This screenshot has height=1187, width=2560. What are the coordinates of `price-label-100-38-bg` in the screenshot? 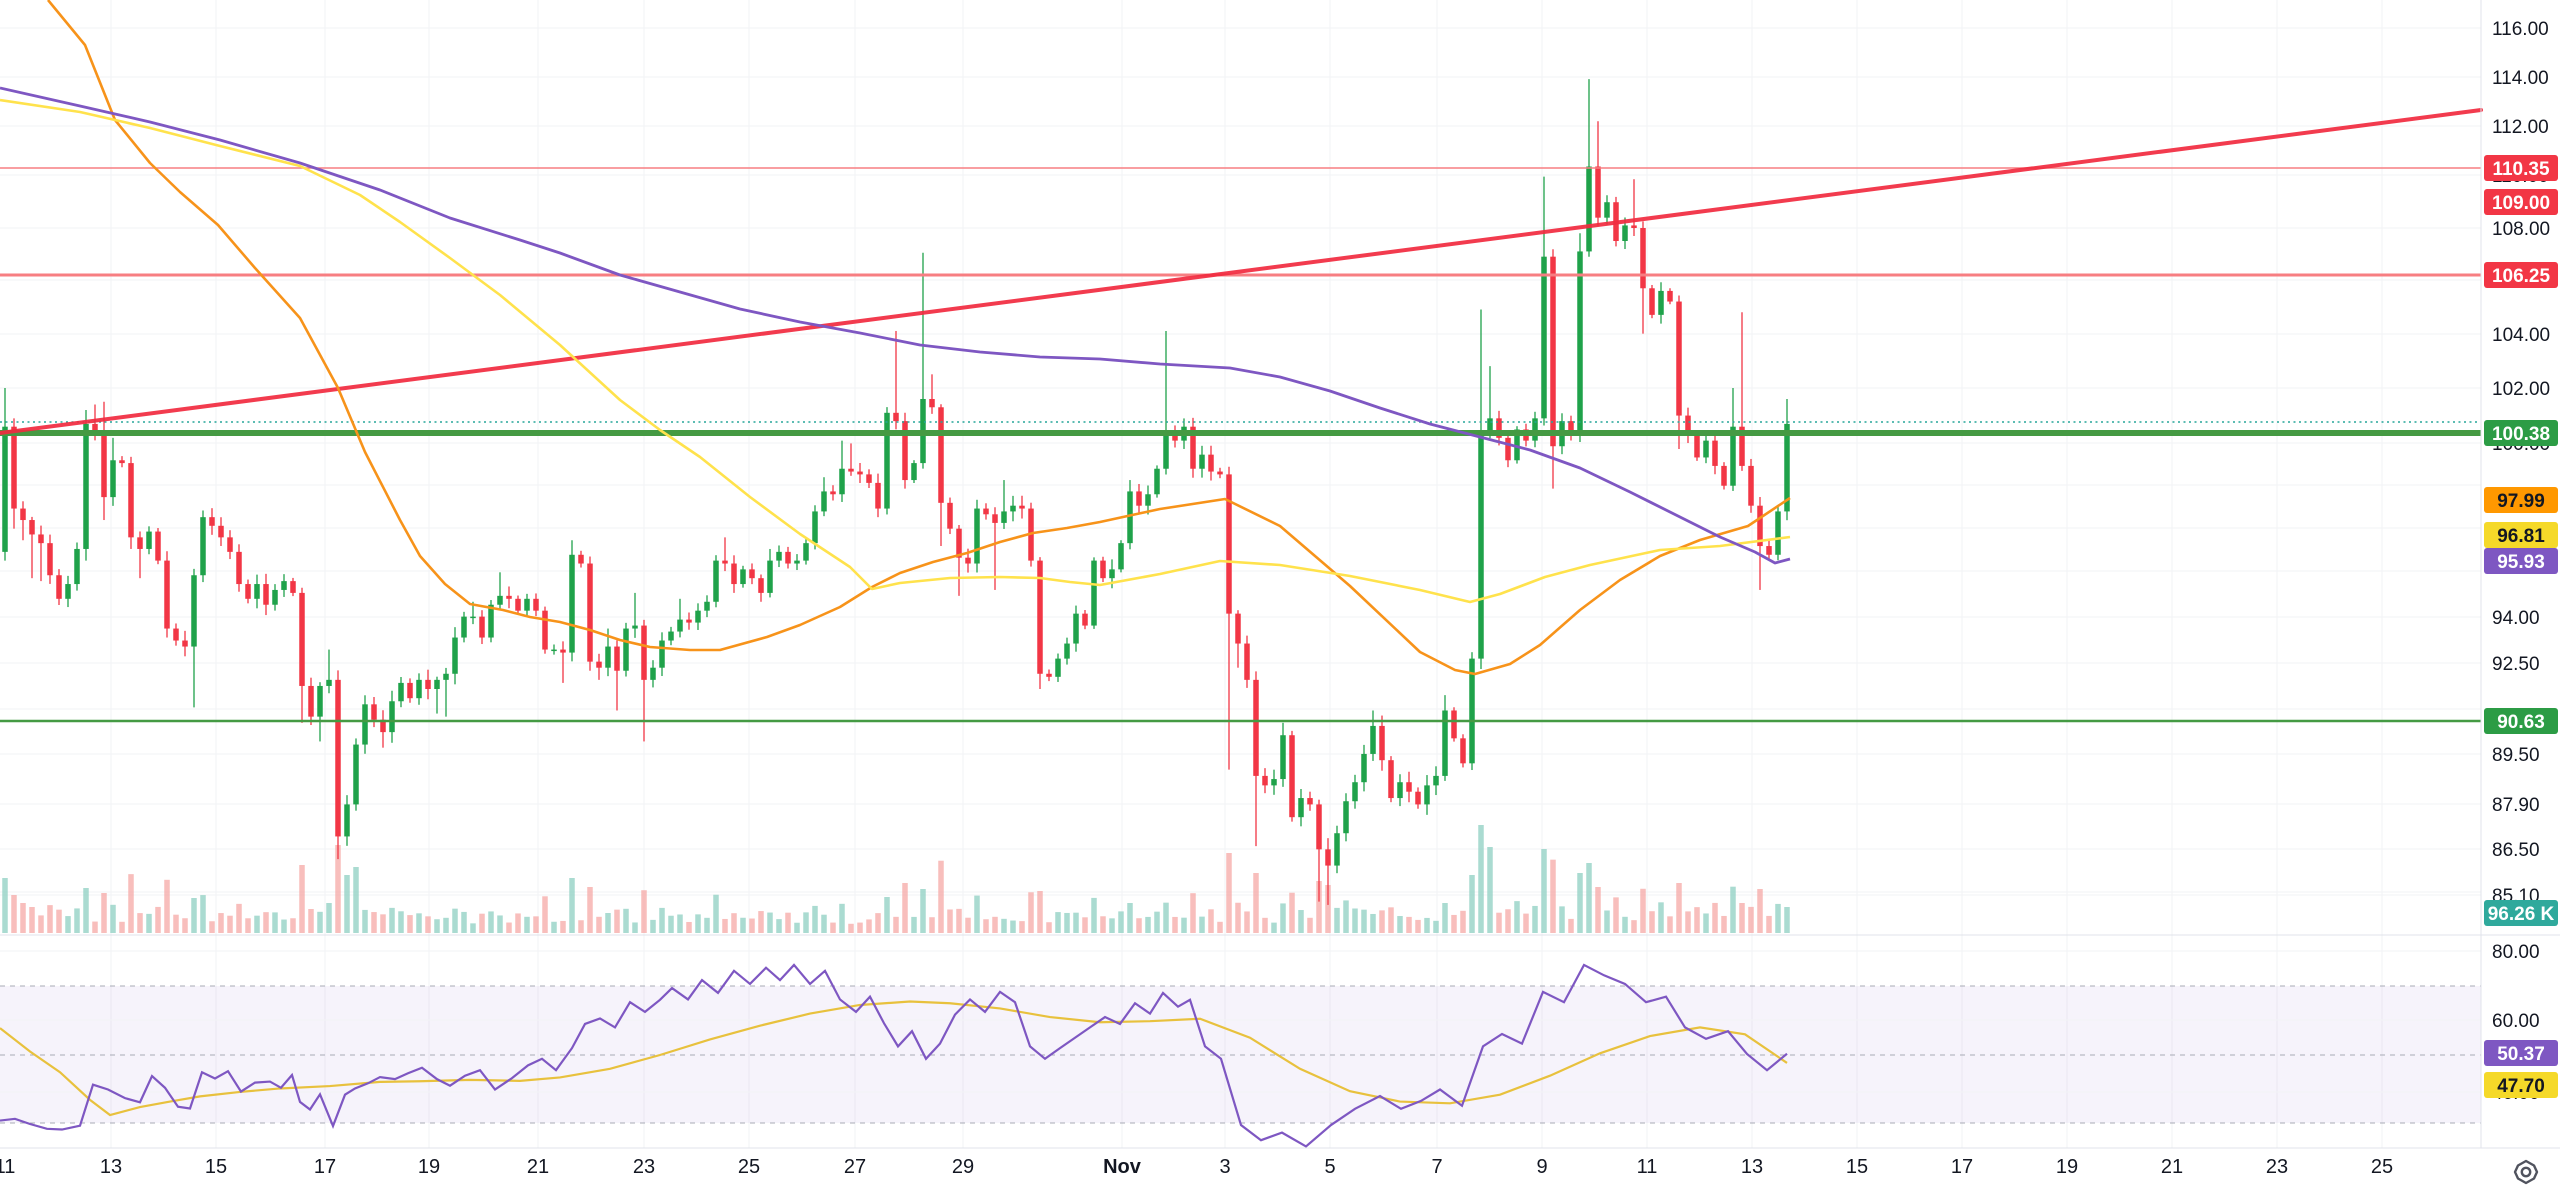 It's located at (2521, 433).